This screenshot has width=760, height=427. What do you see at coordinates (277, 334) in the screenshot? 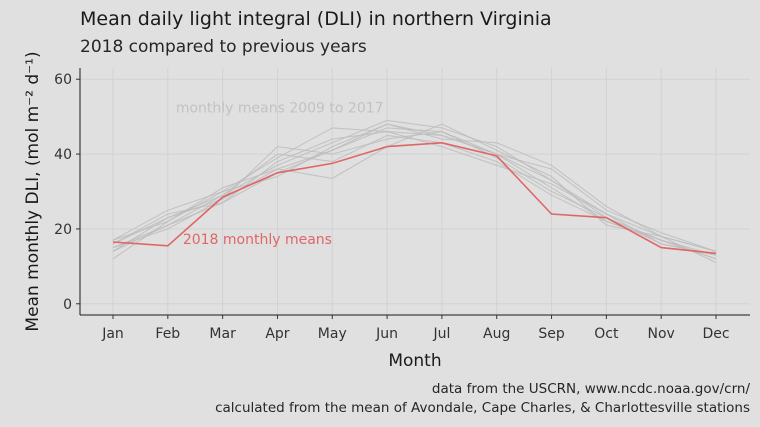
I see `x-tick-label: Apr` at bounding box center [277, 334].